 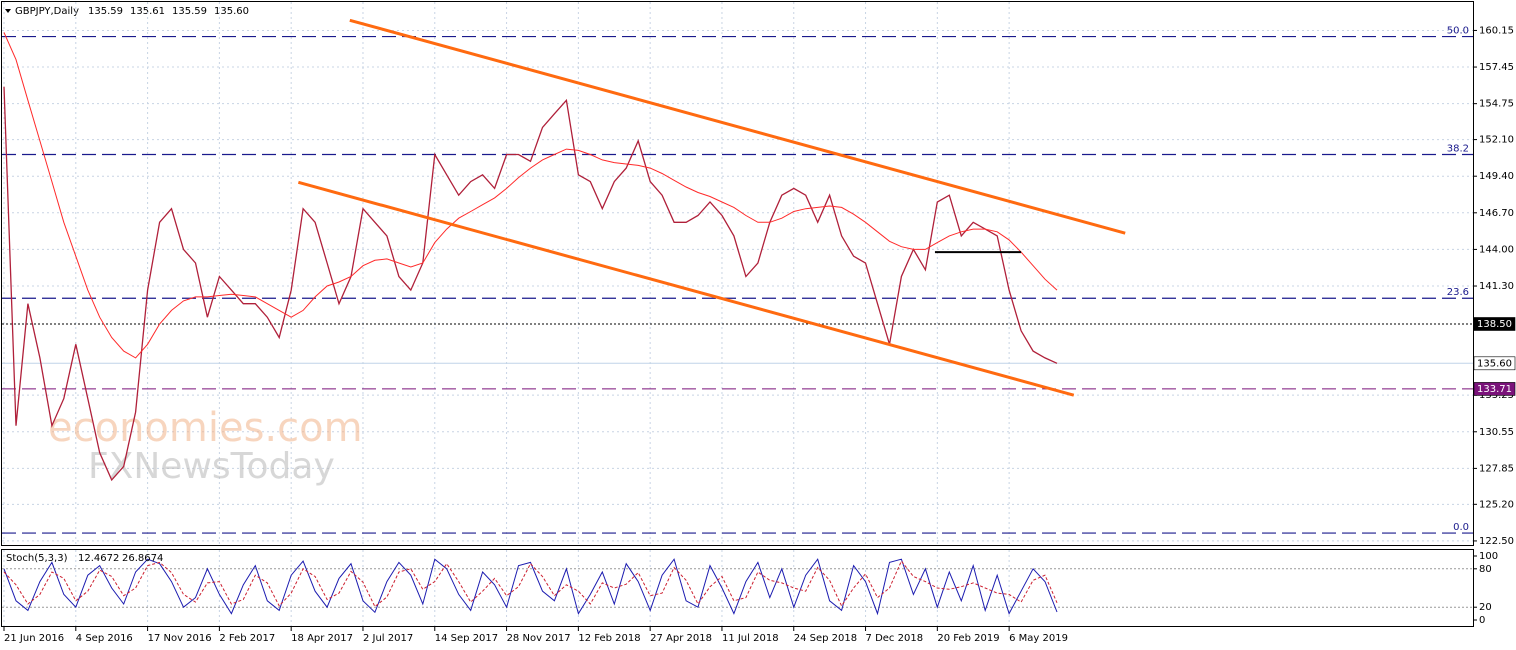 I want to click on y-tick-label: 144.00, so click(x=1496, y=249).